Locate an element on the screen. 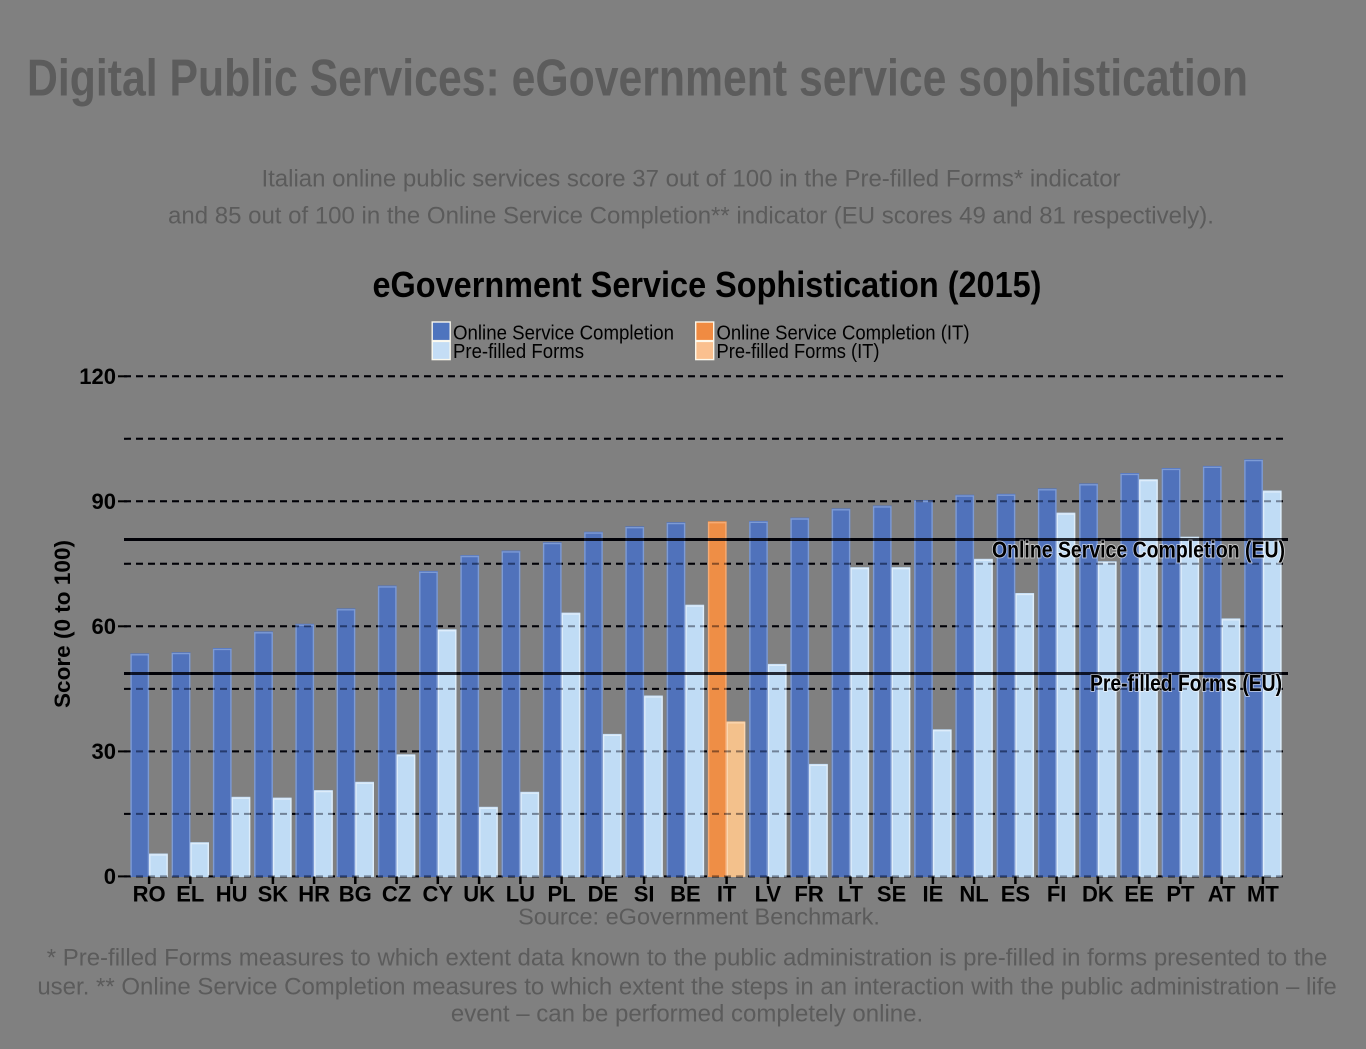 The width and height of the screenshot is (1366, 1049). svg-text: LT is located at coordinates (851, 894).